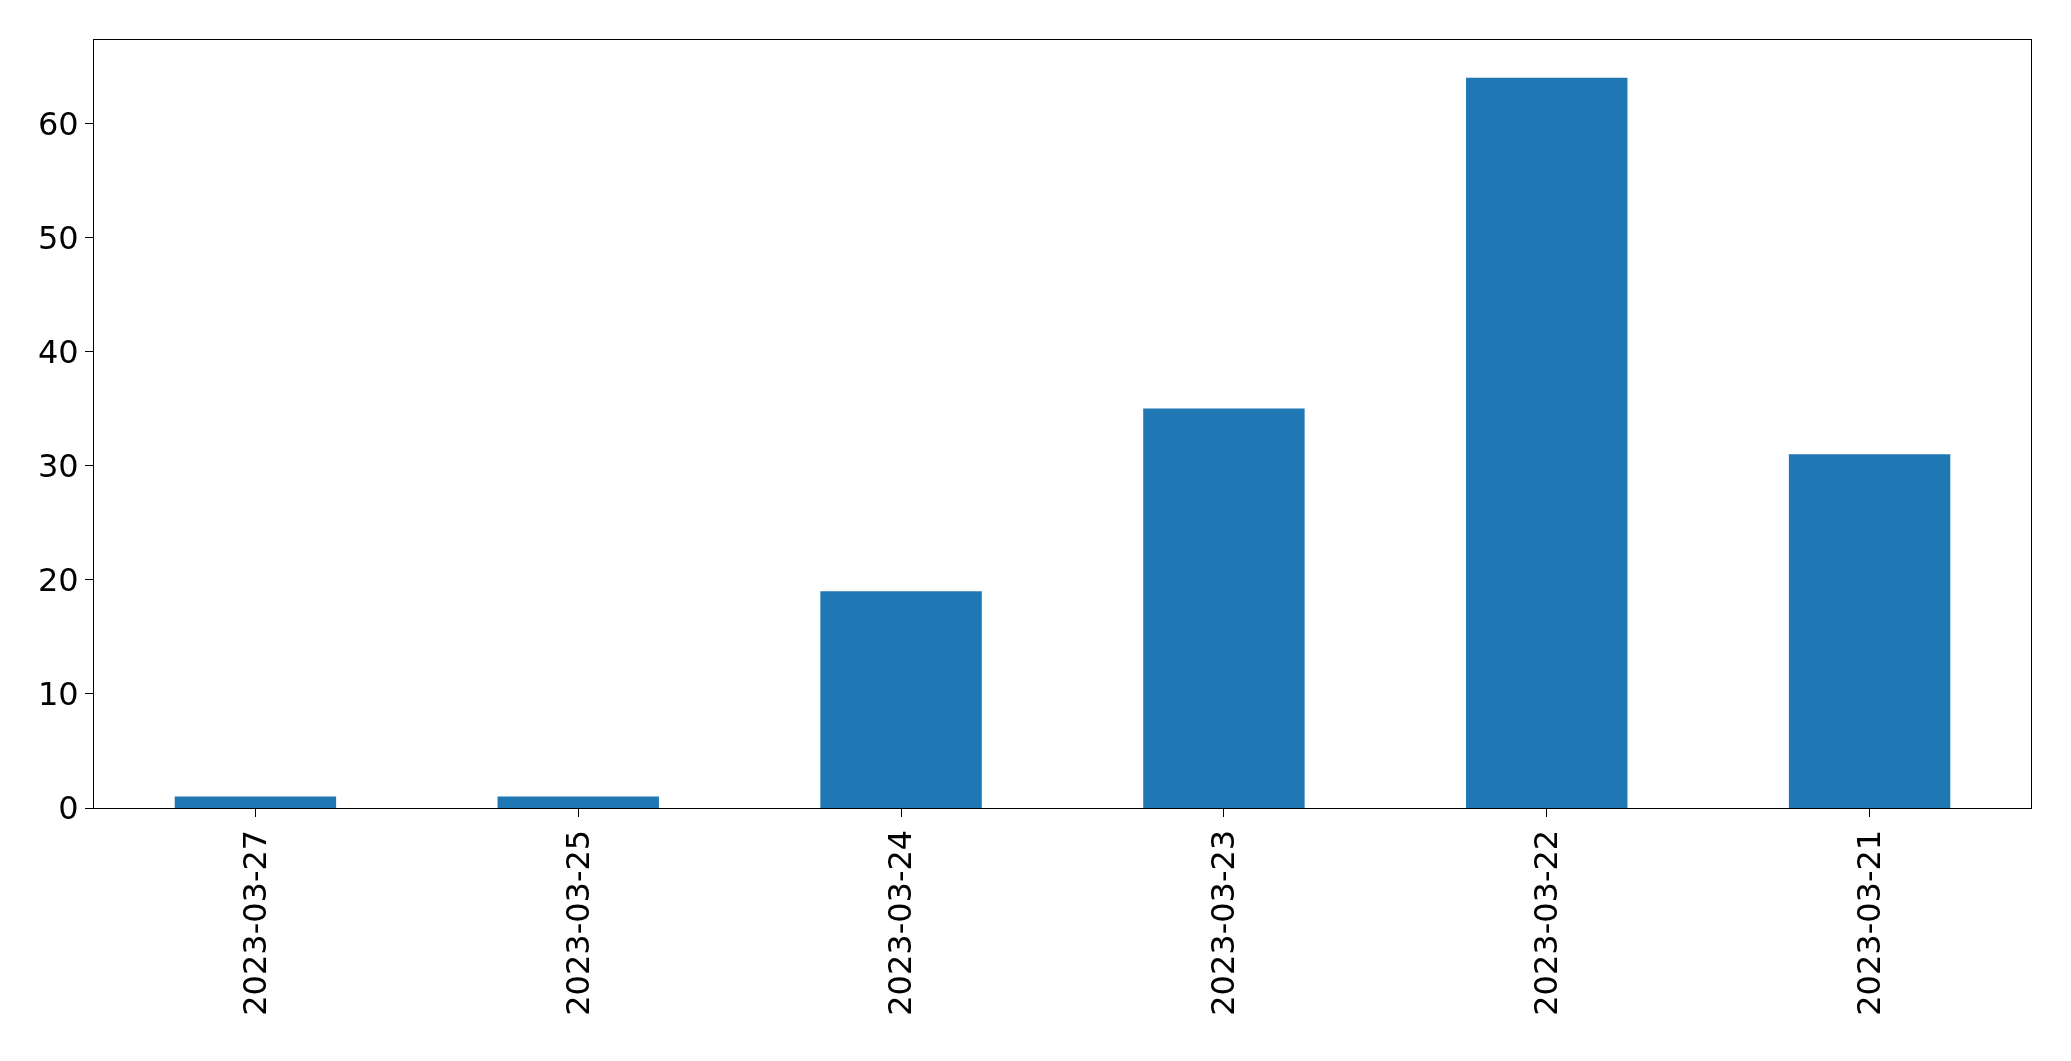 This screenshot has width=2071, height=1061. Describe the element at coordinates (58, 351) in the screenshot. I see `y-tick-label: 40` at that location.